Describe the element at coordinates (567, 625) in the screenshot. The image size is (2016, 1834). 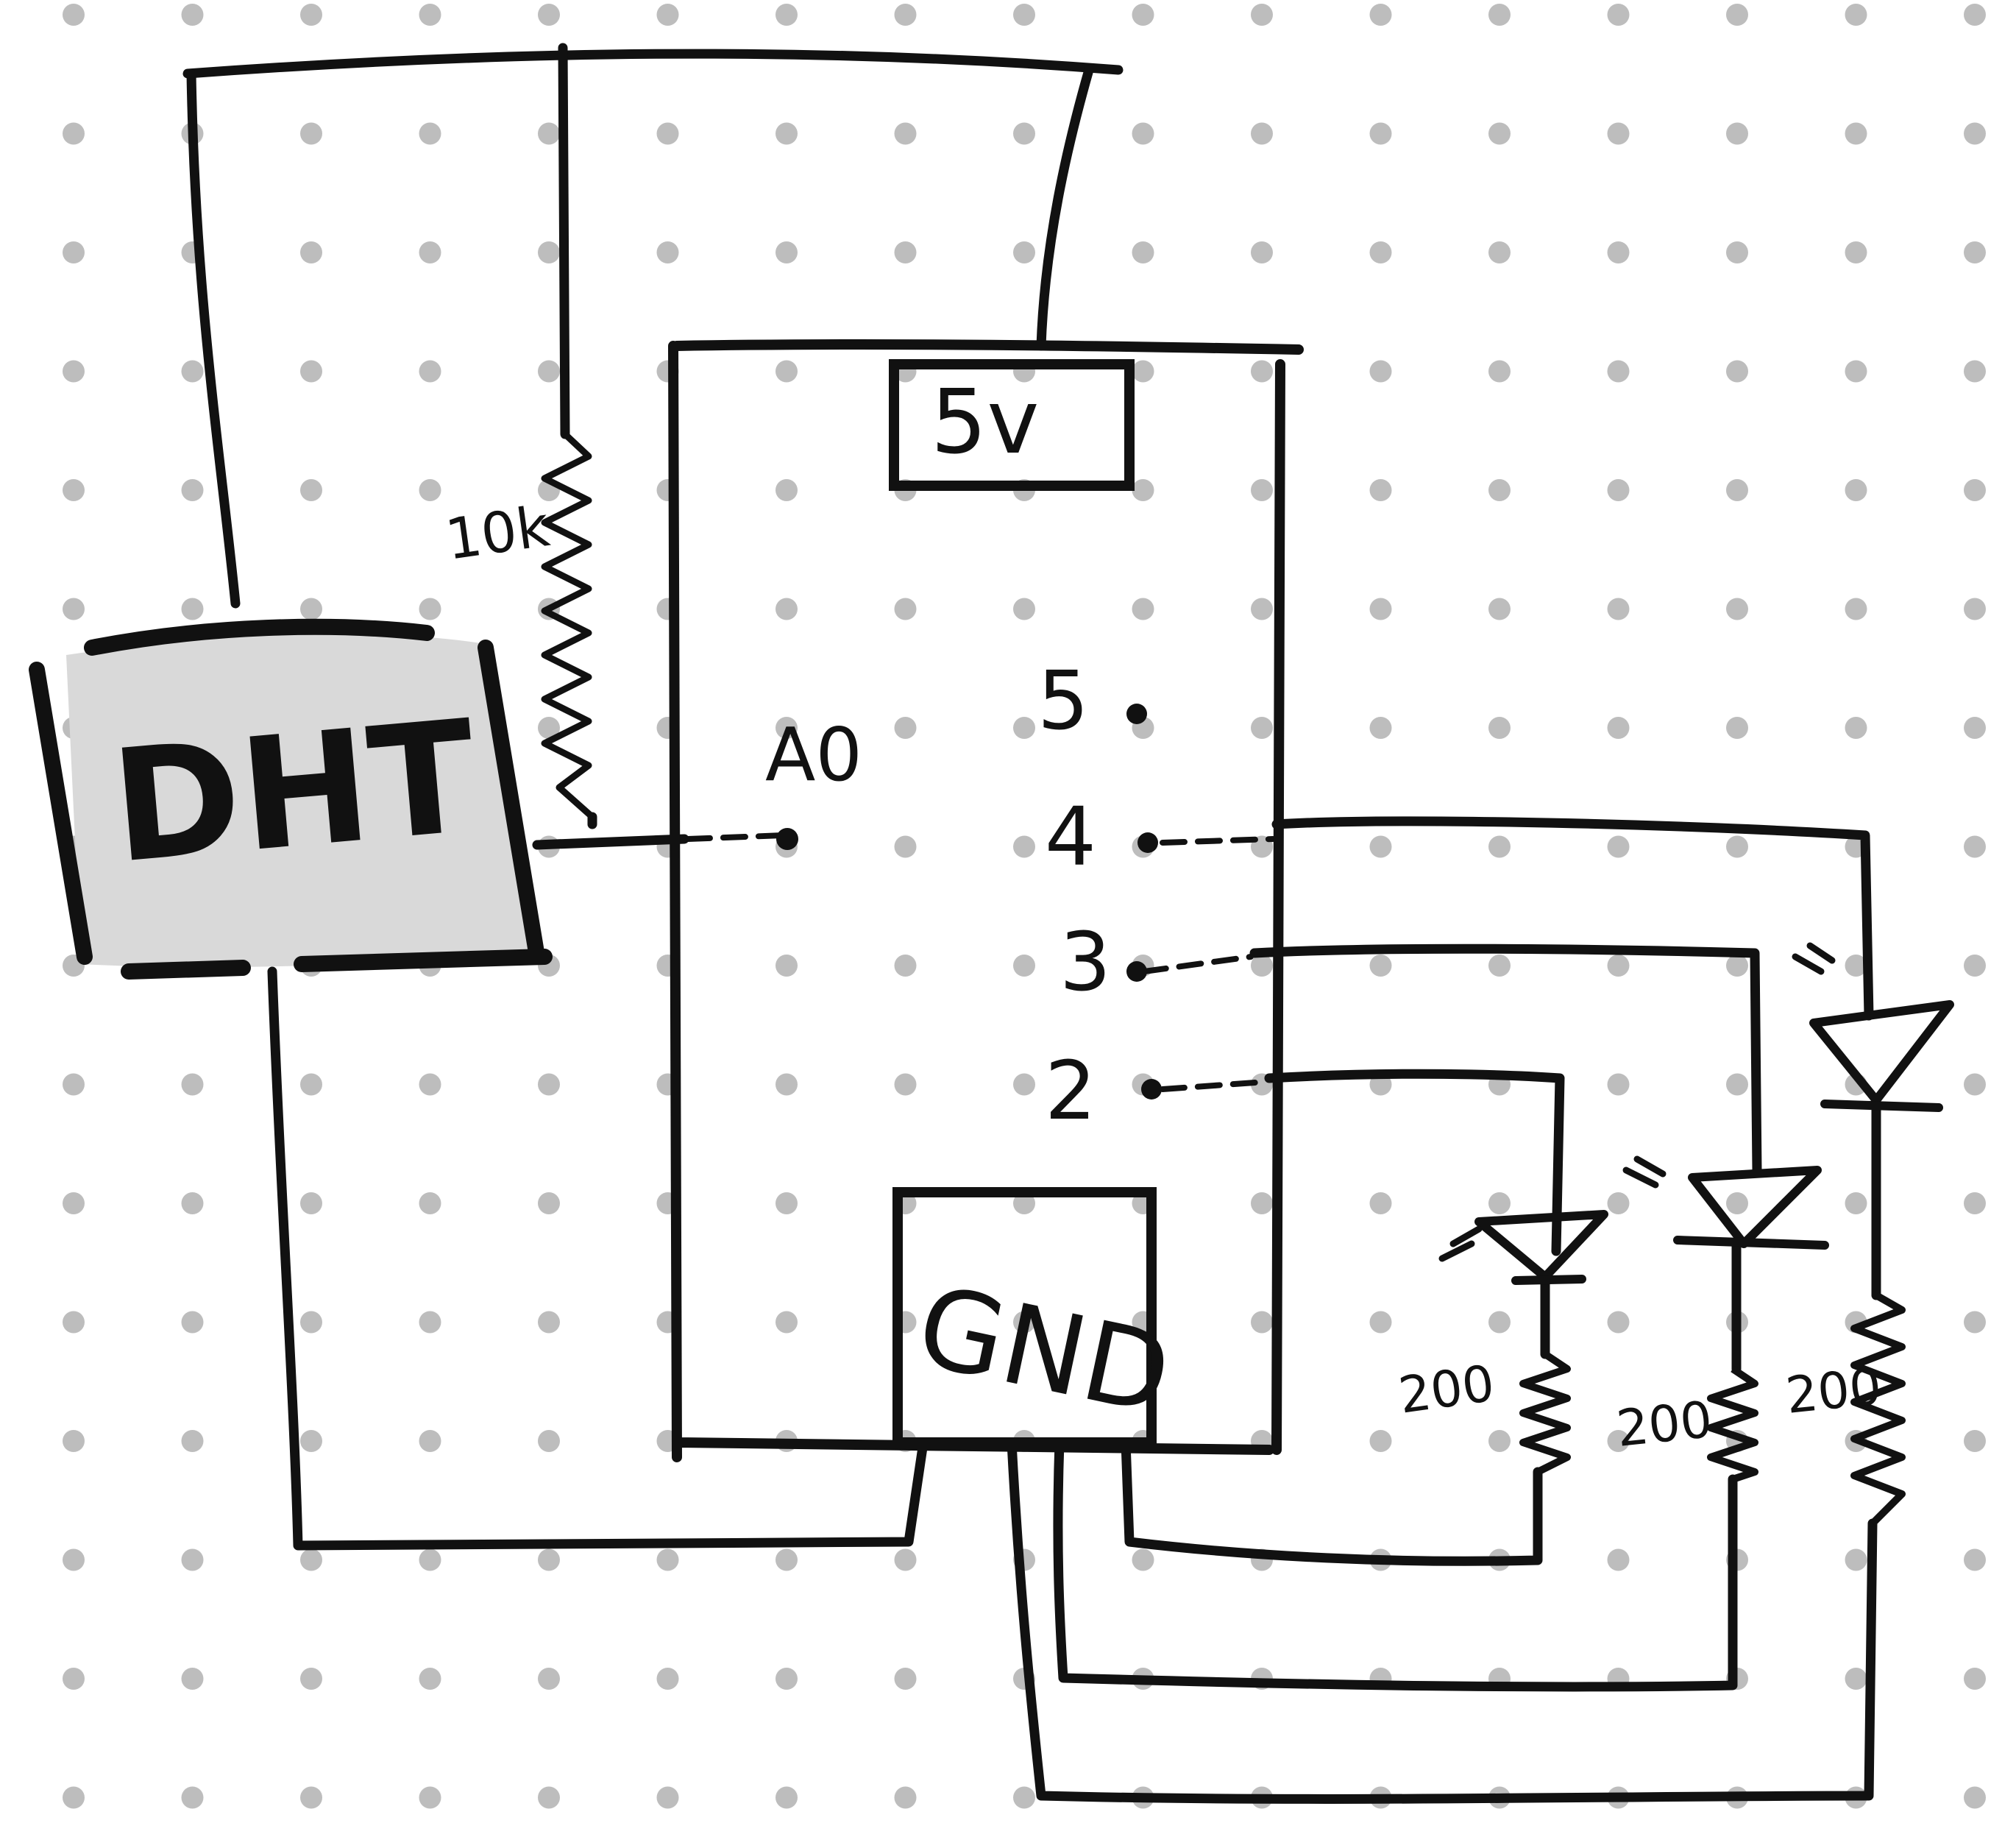
I see `resistor-zigzag` at that location.